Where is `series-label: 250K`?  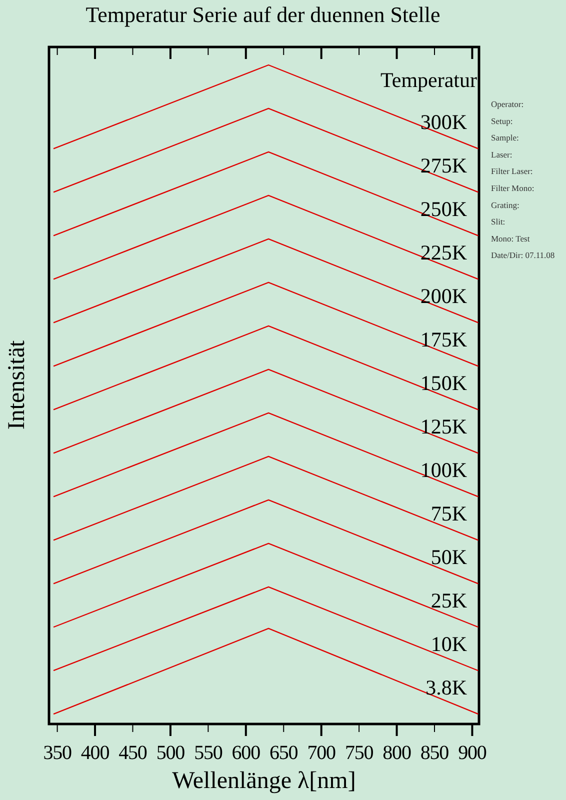 series-label: 250K is located at coordinates (443, 209).